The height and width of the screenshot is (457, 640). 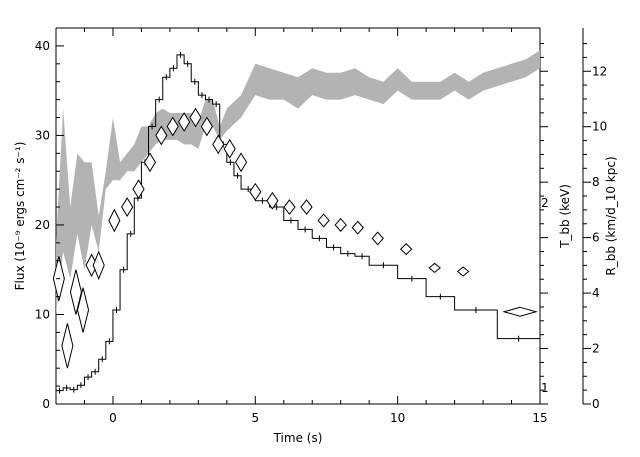 What do you see at coordinates (255, 418) in the screenshot?
I see `x-tick-label: 5` at bounding box center [255, 418].